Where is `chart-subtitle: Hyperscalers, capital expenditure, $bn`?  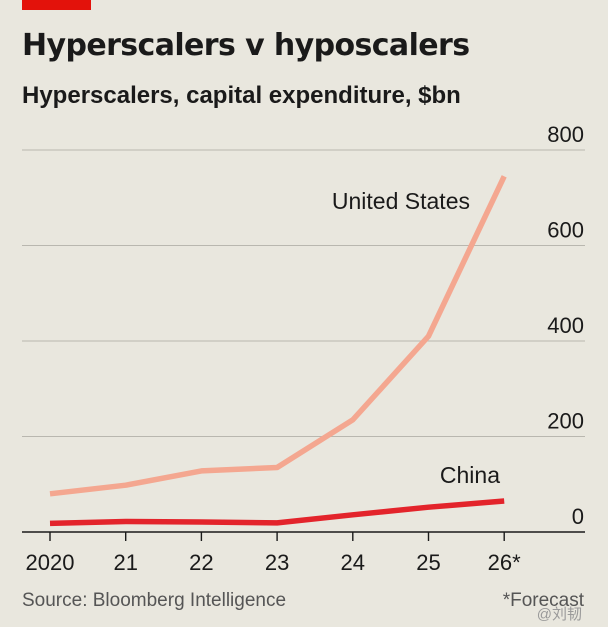 chart-subtitle: Hyperscalers, capital expenditure, $bn is located at coordinates (241, 95).